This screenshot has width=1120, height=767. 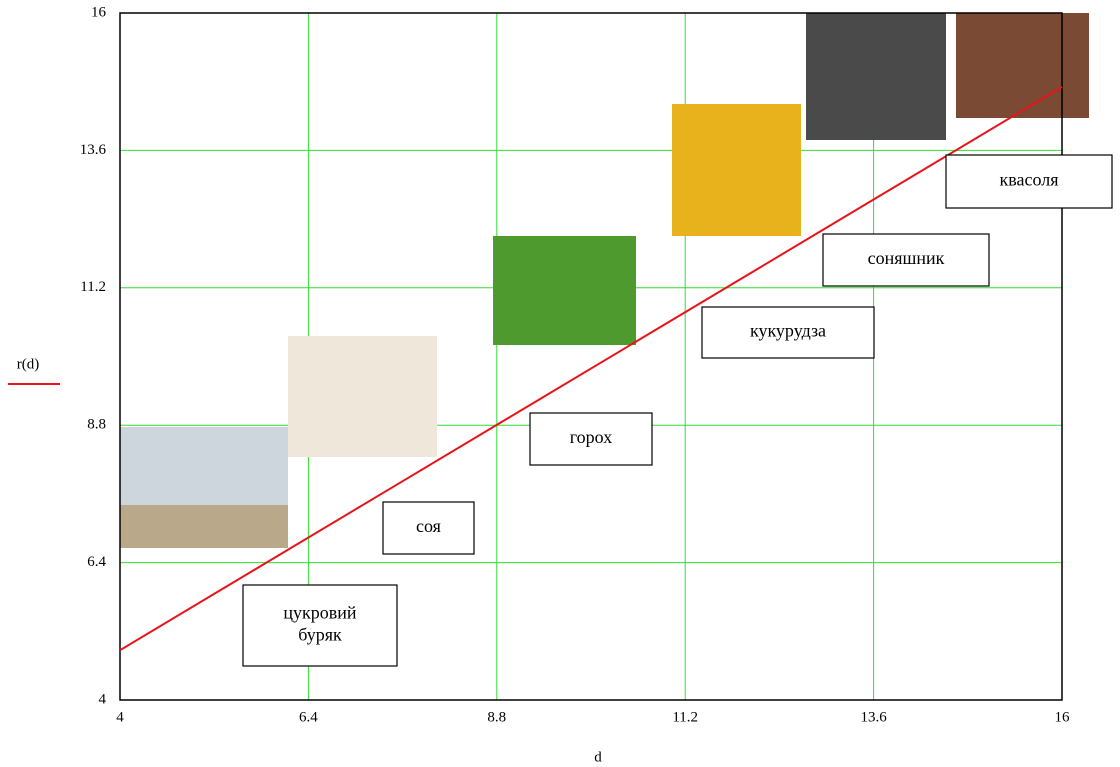 What do you see at coordinates (685, 717) in the screenshot?
I see `x-tick-label: 11.2` at bounding box center [685, 717].